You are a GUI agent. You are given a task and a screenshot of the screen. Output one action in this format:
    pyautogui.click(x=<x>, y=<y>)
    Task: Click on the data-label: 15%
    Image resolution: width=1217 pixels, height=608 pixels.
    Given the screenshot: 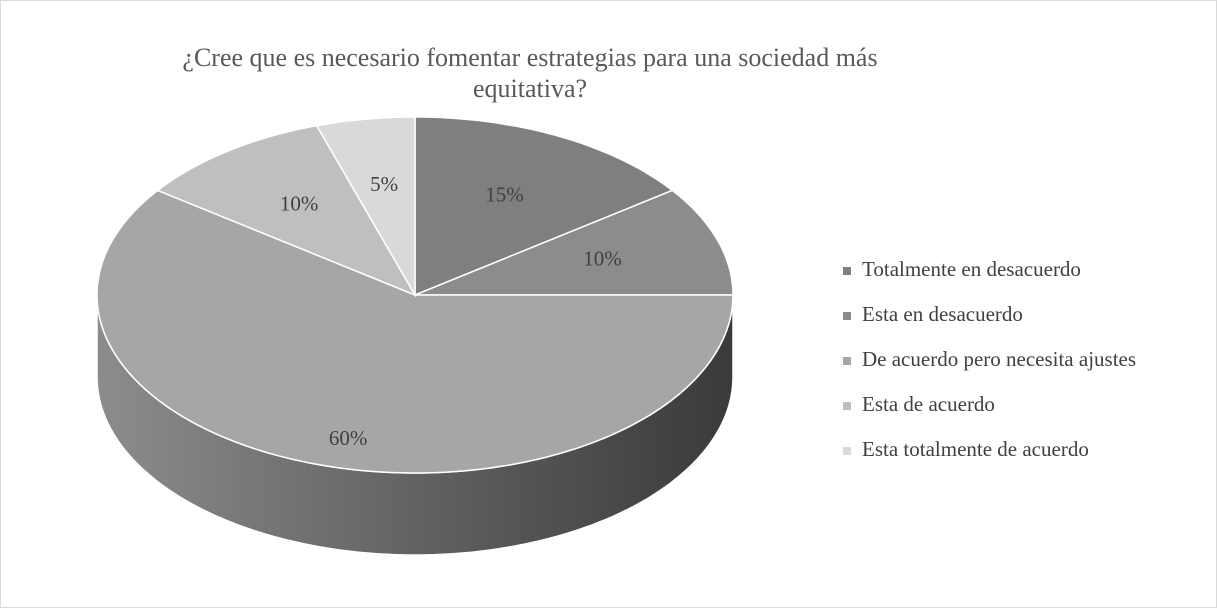 What is the action you would take?
    pyautogui.click(x=504, y=194)
    